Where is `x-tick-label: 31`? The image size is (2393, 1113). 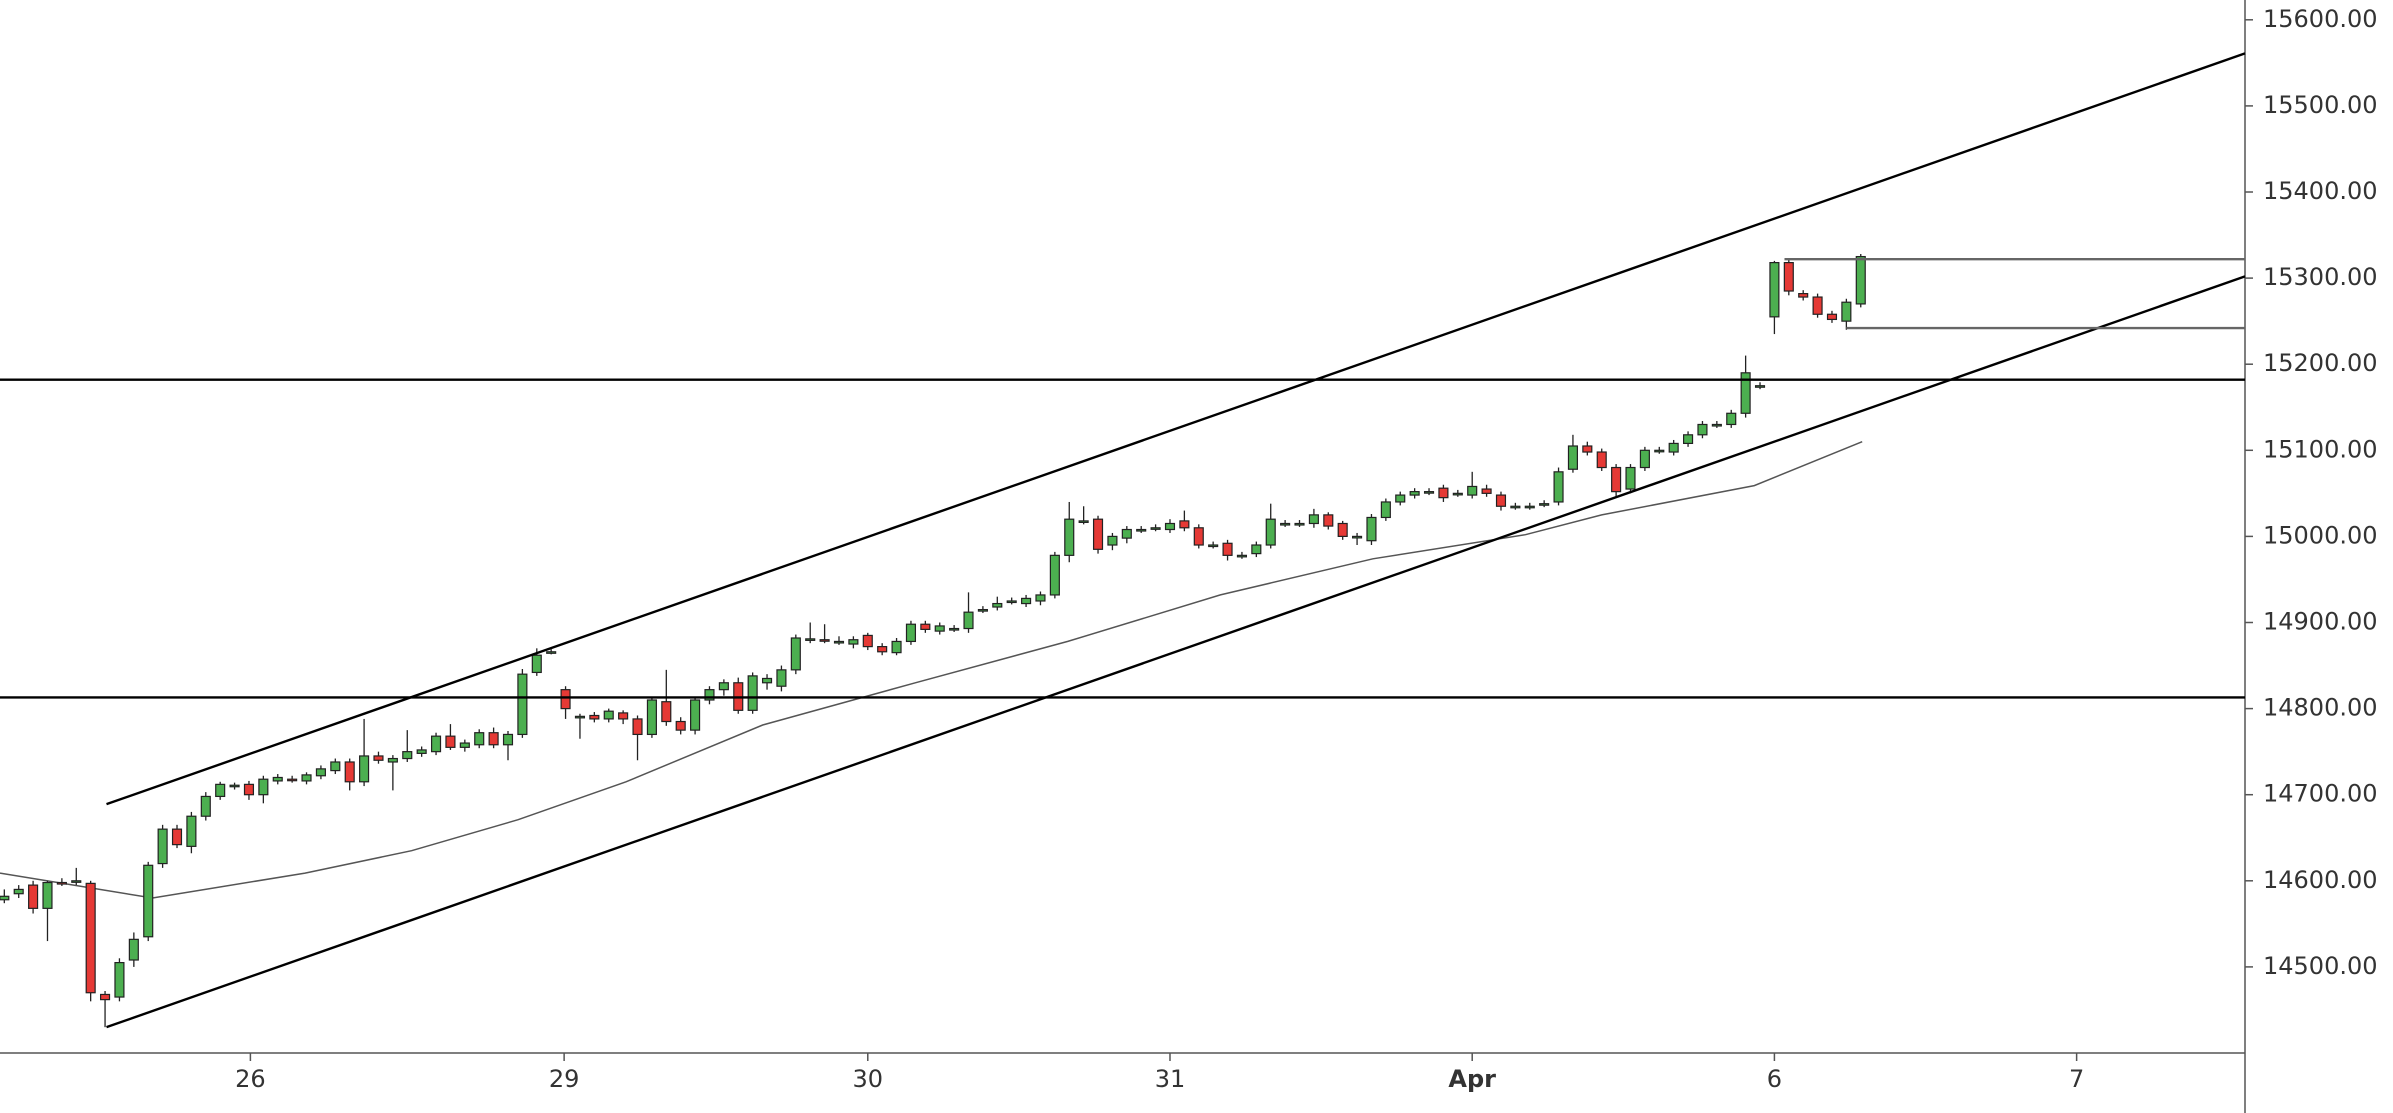
x-tick-label: 31 is located at coordinates (1170, 1079).